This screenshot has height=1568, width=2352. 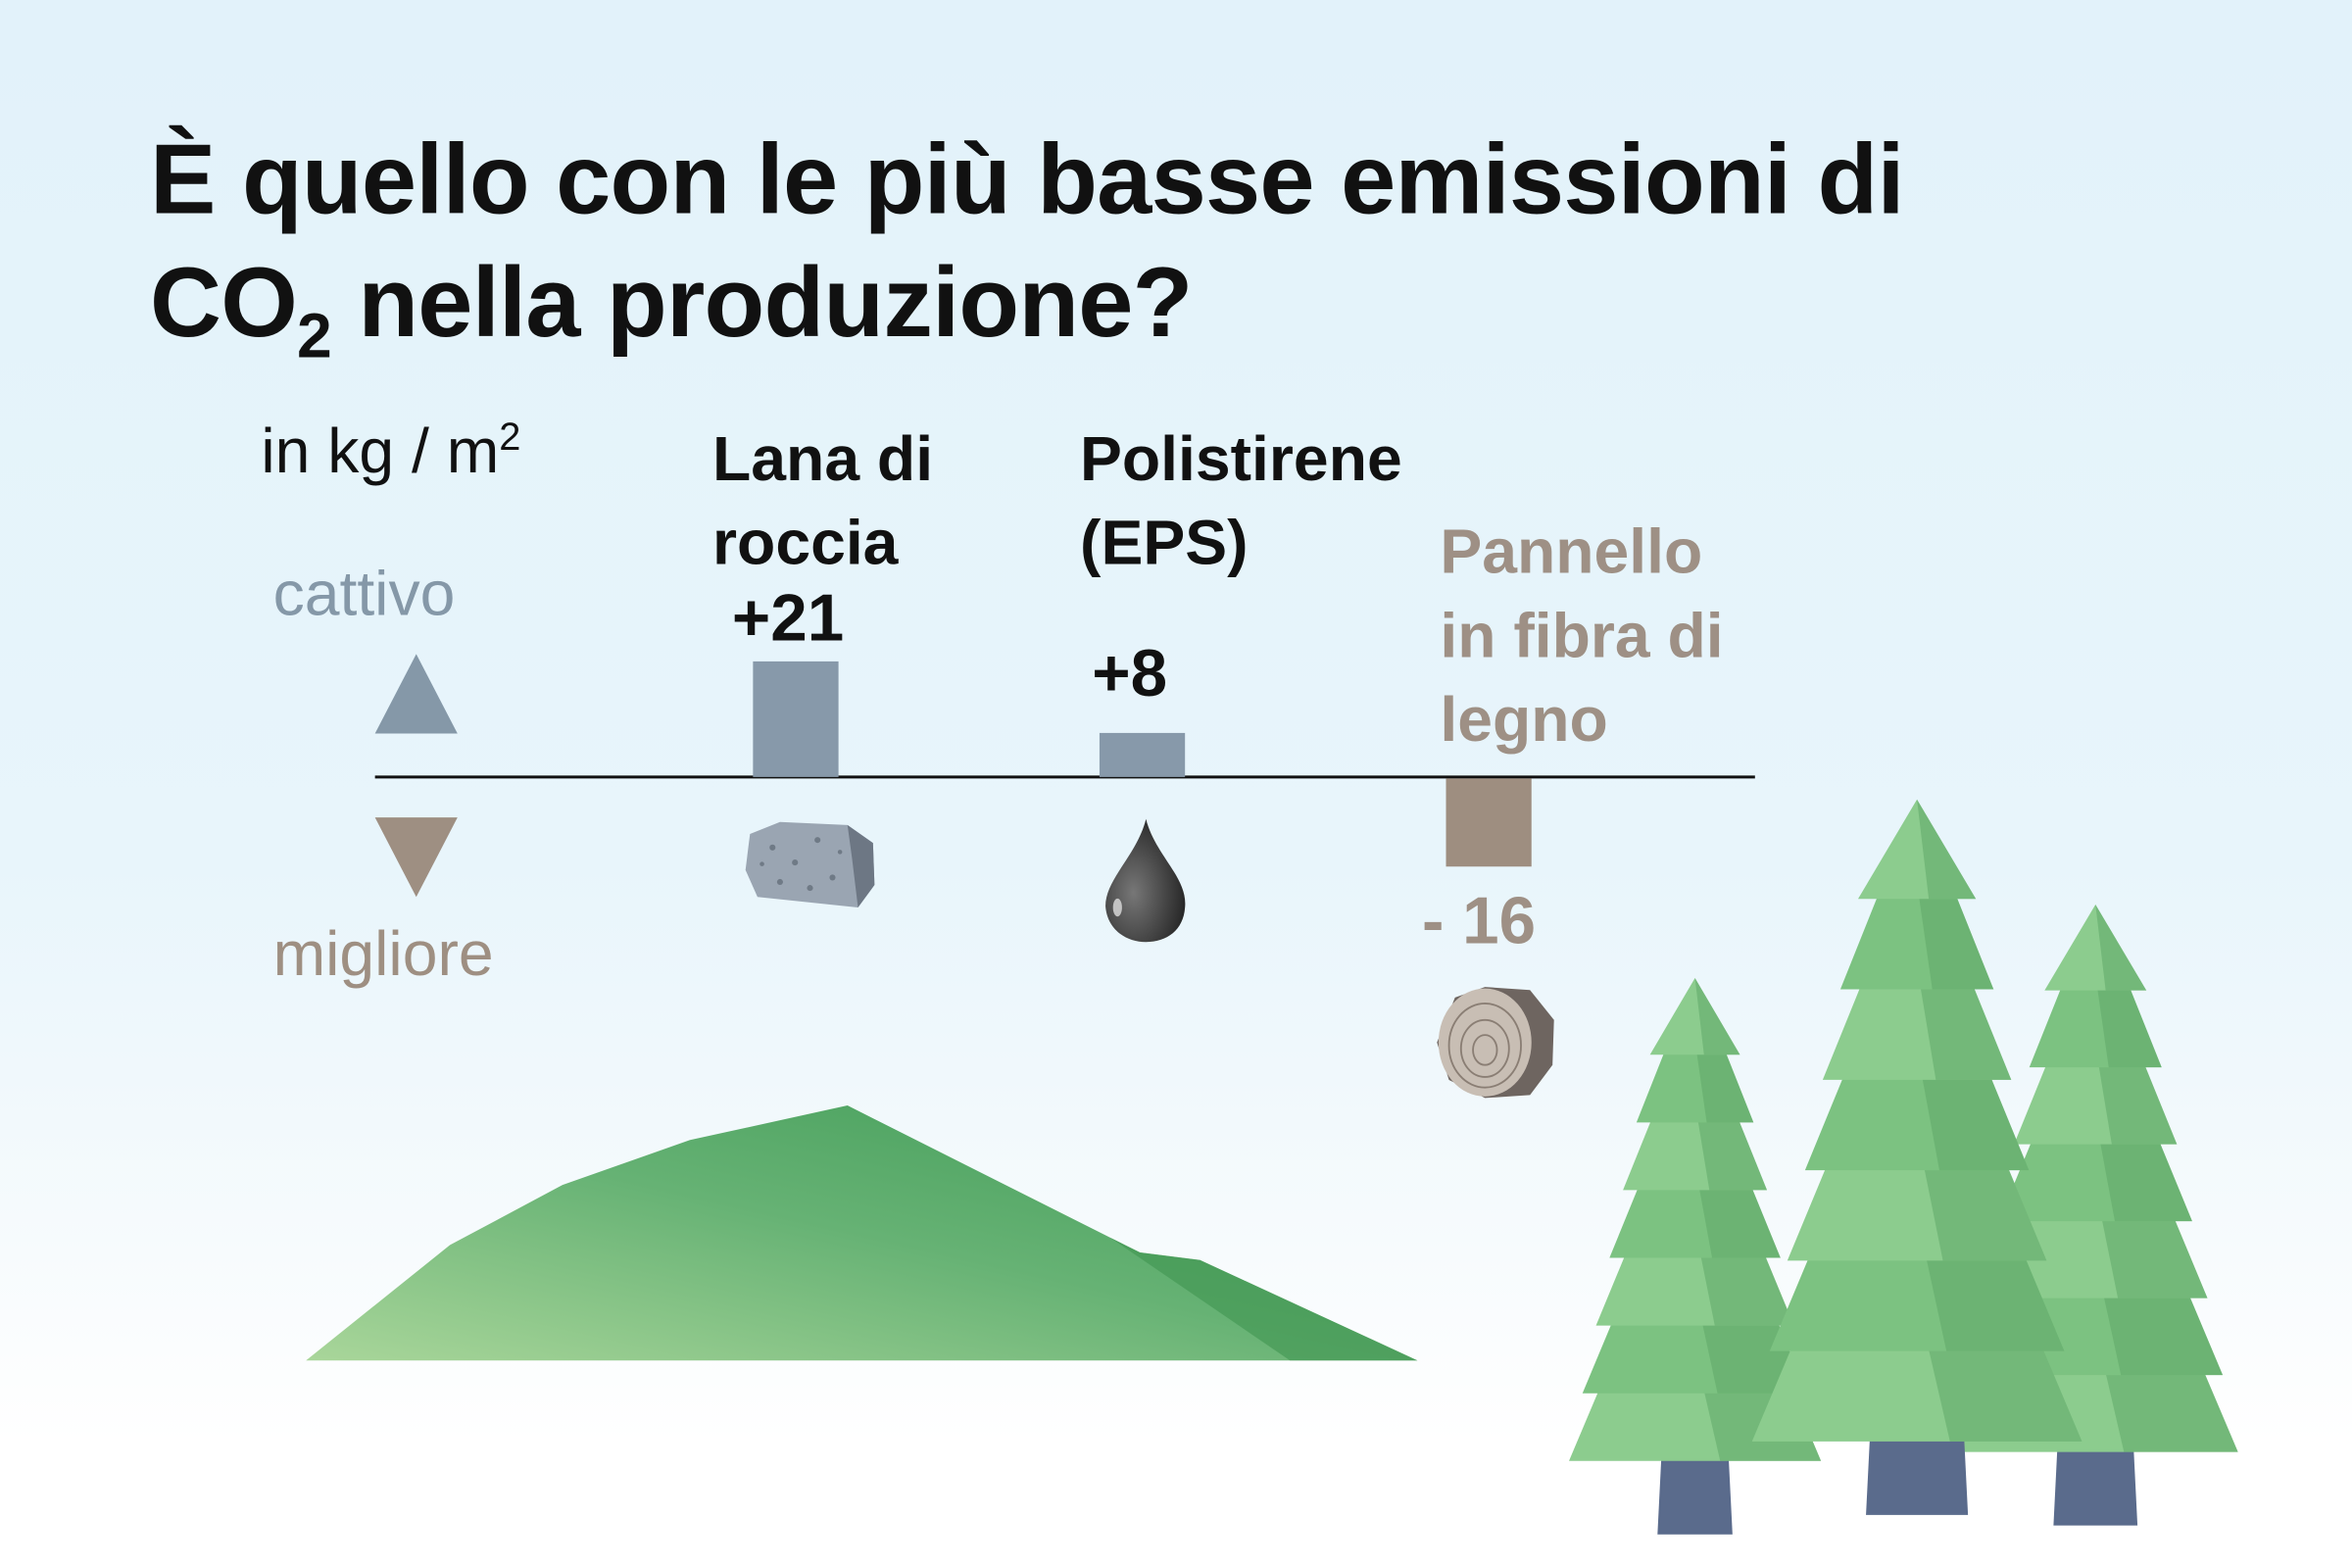 What do you see at coordinates (416, 694) in the screenshot?
I see `triangle-up-icon` at bounding box center [416, 694].